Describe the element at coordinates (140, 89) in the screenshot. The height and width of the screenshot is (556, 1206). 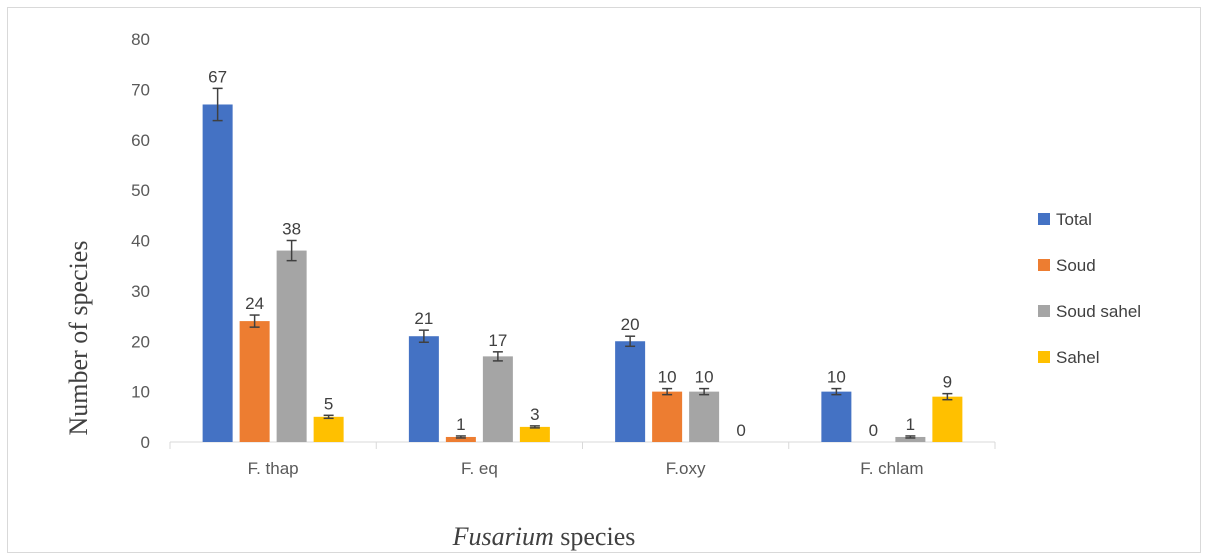
I see `y-tick-label: 70` at that location.